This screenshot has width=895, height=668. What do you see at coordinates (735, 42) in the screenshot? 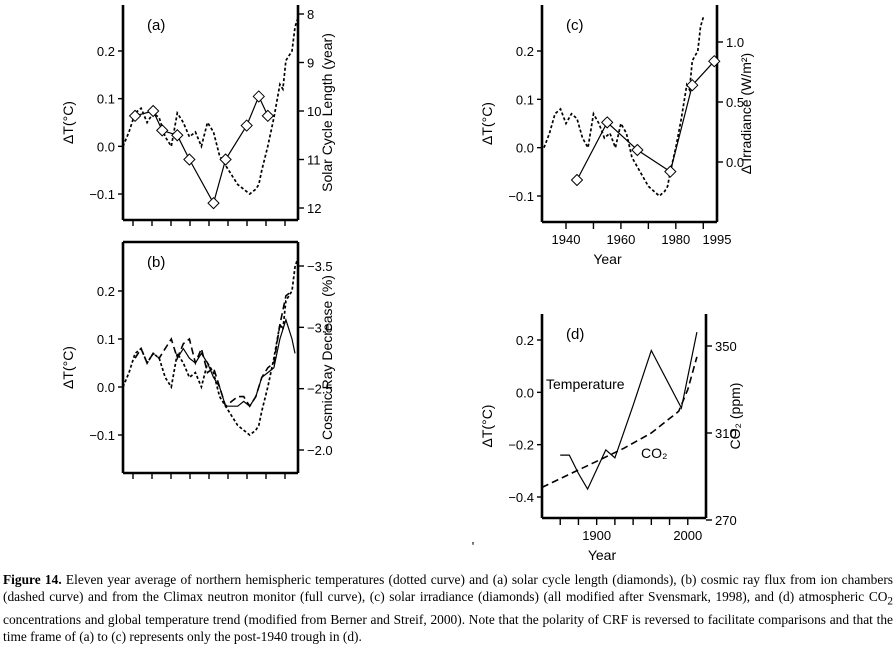
I see `panel-c-right-tick-label: 1.0` at bounding box center [735, 42].